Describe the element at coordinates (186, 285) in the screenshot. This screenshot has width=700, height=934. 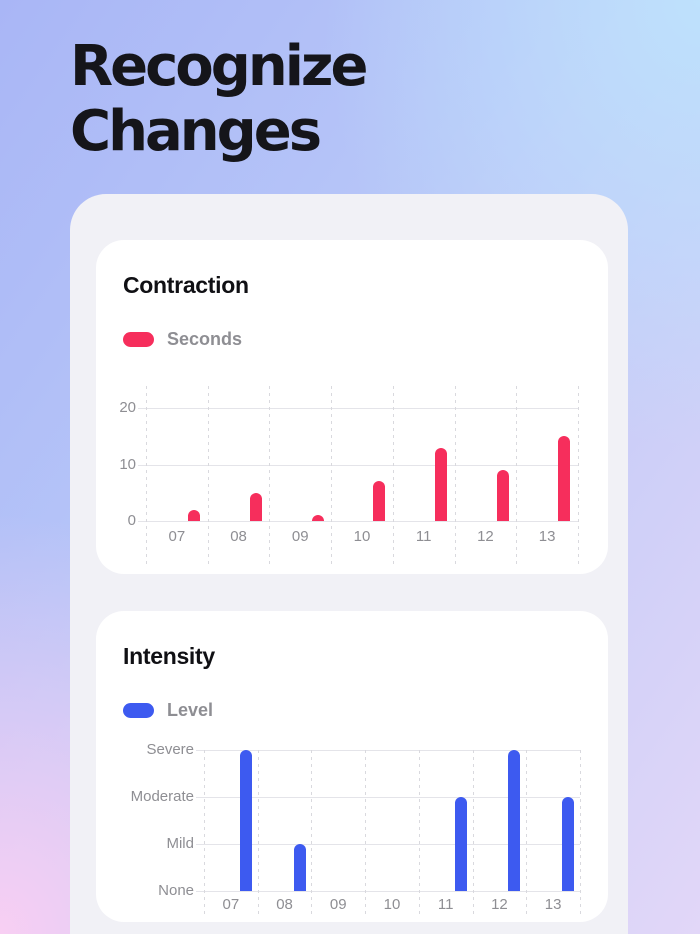
I see `contraction-card-title: Contraction` at that location.